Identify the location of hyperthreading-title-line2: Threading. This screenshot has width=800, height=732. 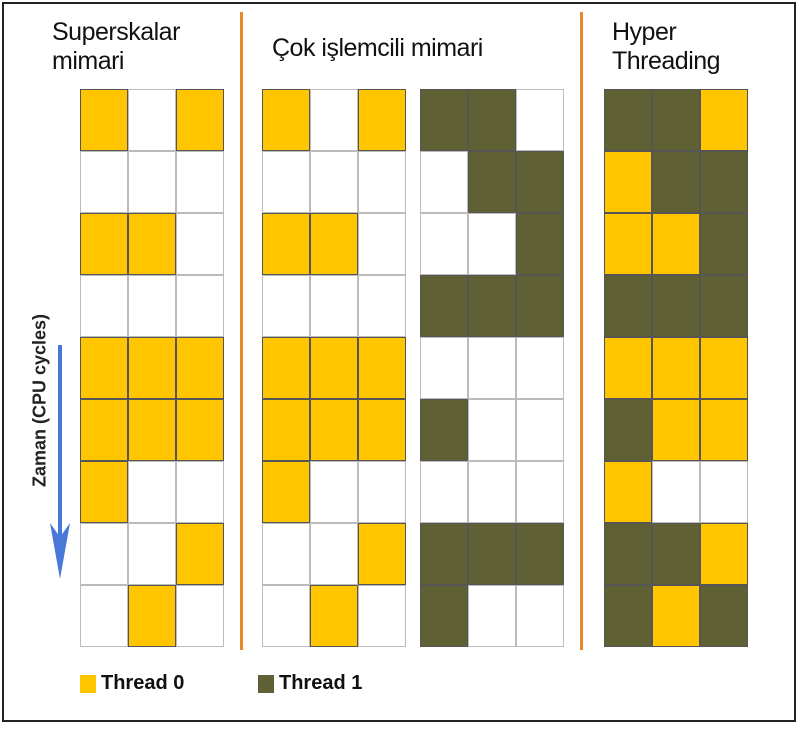
(666, 61).